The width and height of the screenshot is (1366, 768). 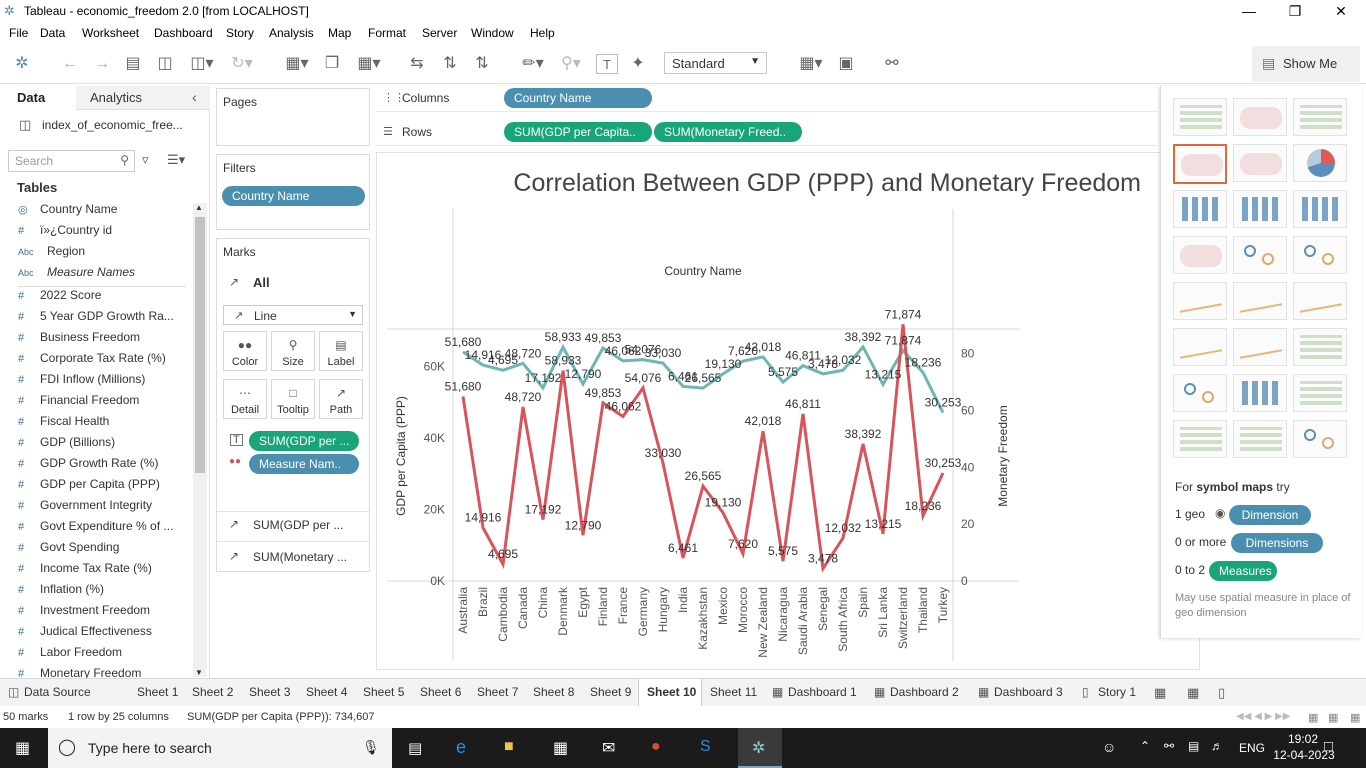 I want to click on highlight-icon: ✏▾, so click(x=533, y=63).